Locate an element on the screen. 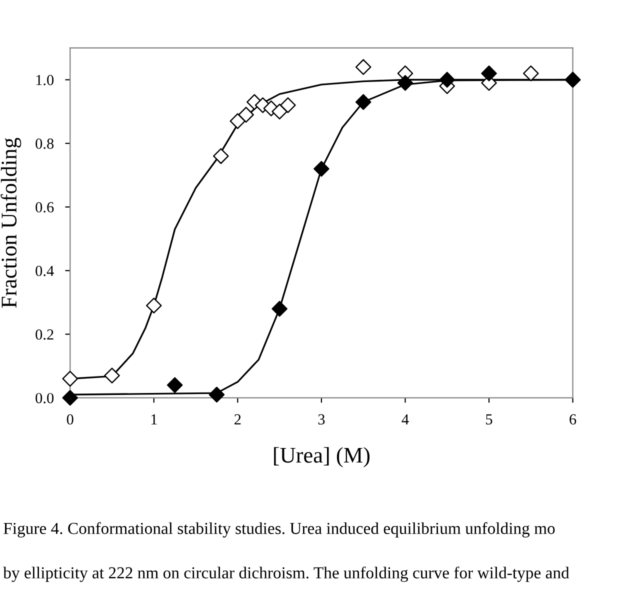 The width and height of the screenshot is (626, 592). x-tick-label: 2 is located at coordinates (237, 419).